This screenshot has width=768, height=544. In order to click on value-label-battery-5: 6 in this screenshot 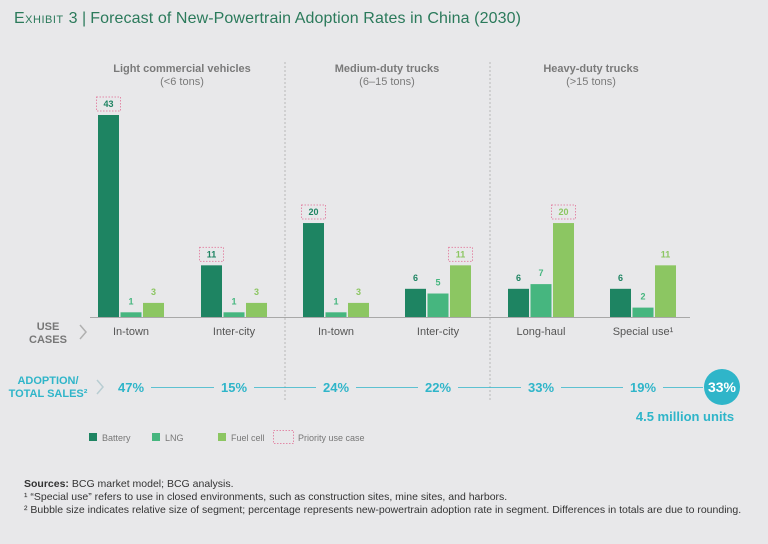, I will do `click(518, 278)`.